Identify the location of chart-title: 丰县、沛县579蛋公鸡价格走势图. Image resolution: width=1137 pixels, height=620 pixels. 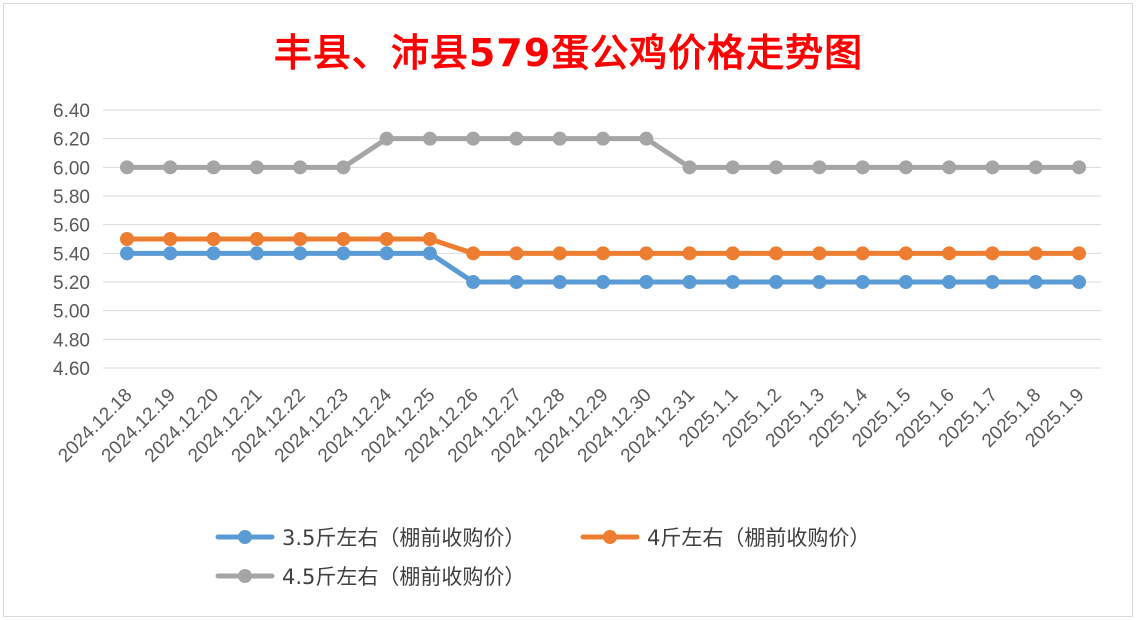
(568, 53).